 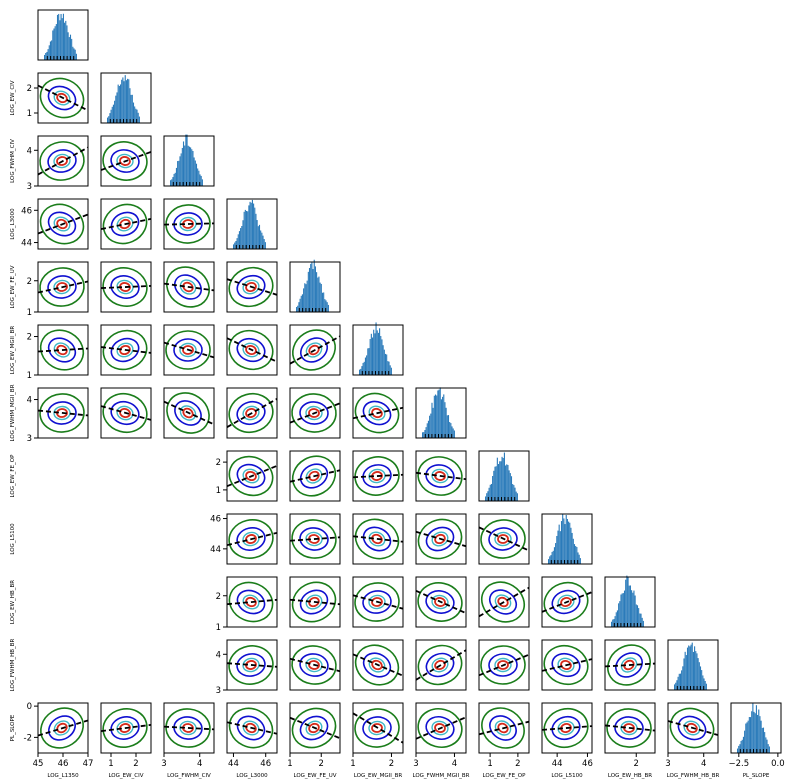 I want to click on panel-4-0: 12, so click(x=58, y=289).